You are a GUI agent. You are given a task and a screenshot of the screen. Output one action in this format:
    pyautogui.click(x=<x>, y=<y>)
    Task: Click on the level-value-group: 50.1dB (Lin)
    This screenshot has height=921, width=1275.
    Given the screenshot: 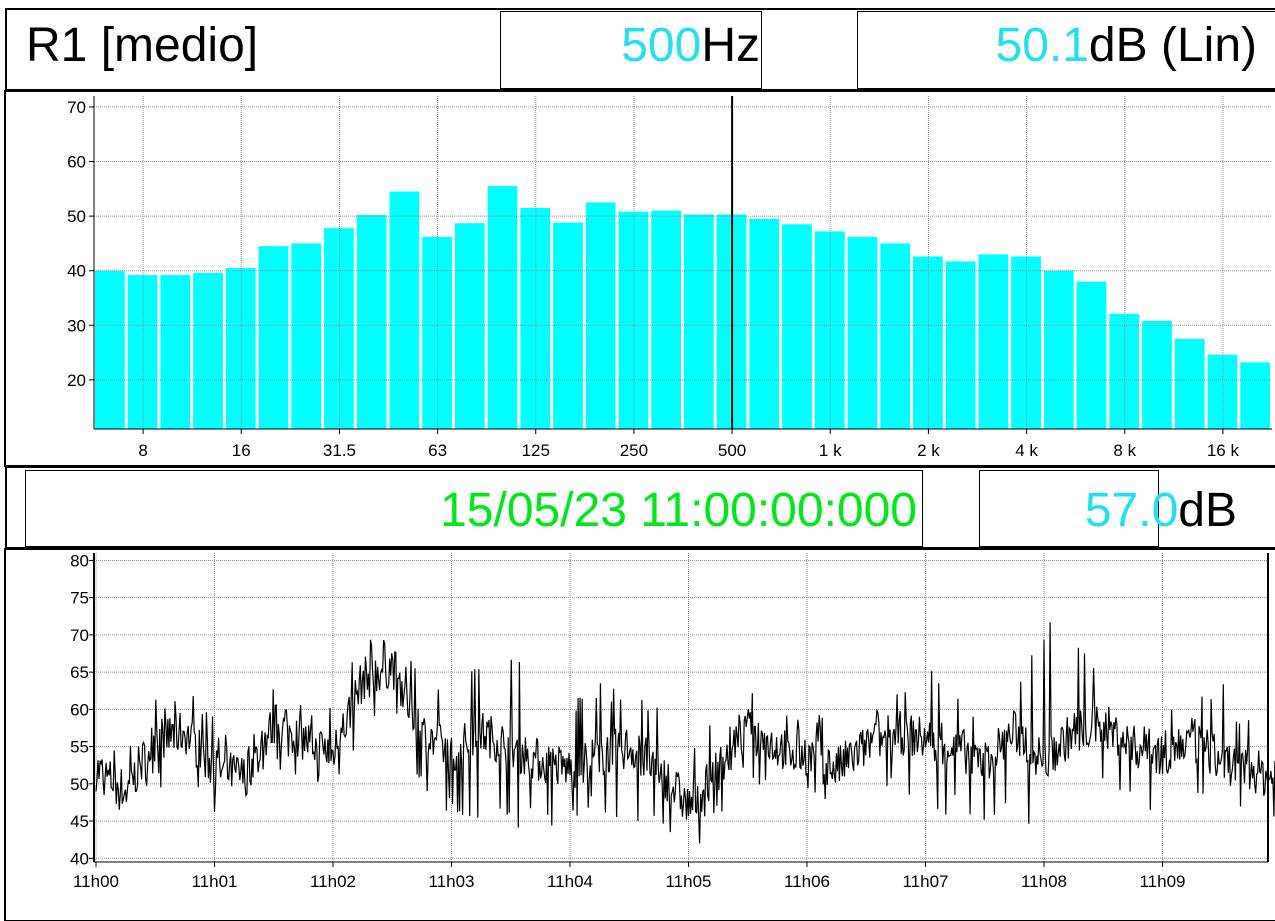 What is the action you would take?
    pyautogui.click(x=1127, y=46)
    